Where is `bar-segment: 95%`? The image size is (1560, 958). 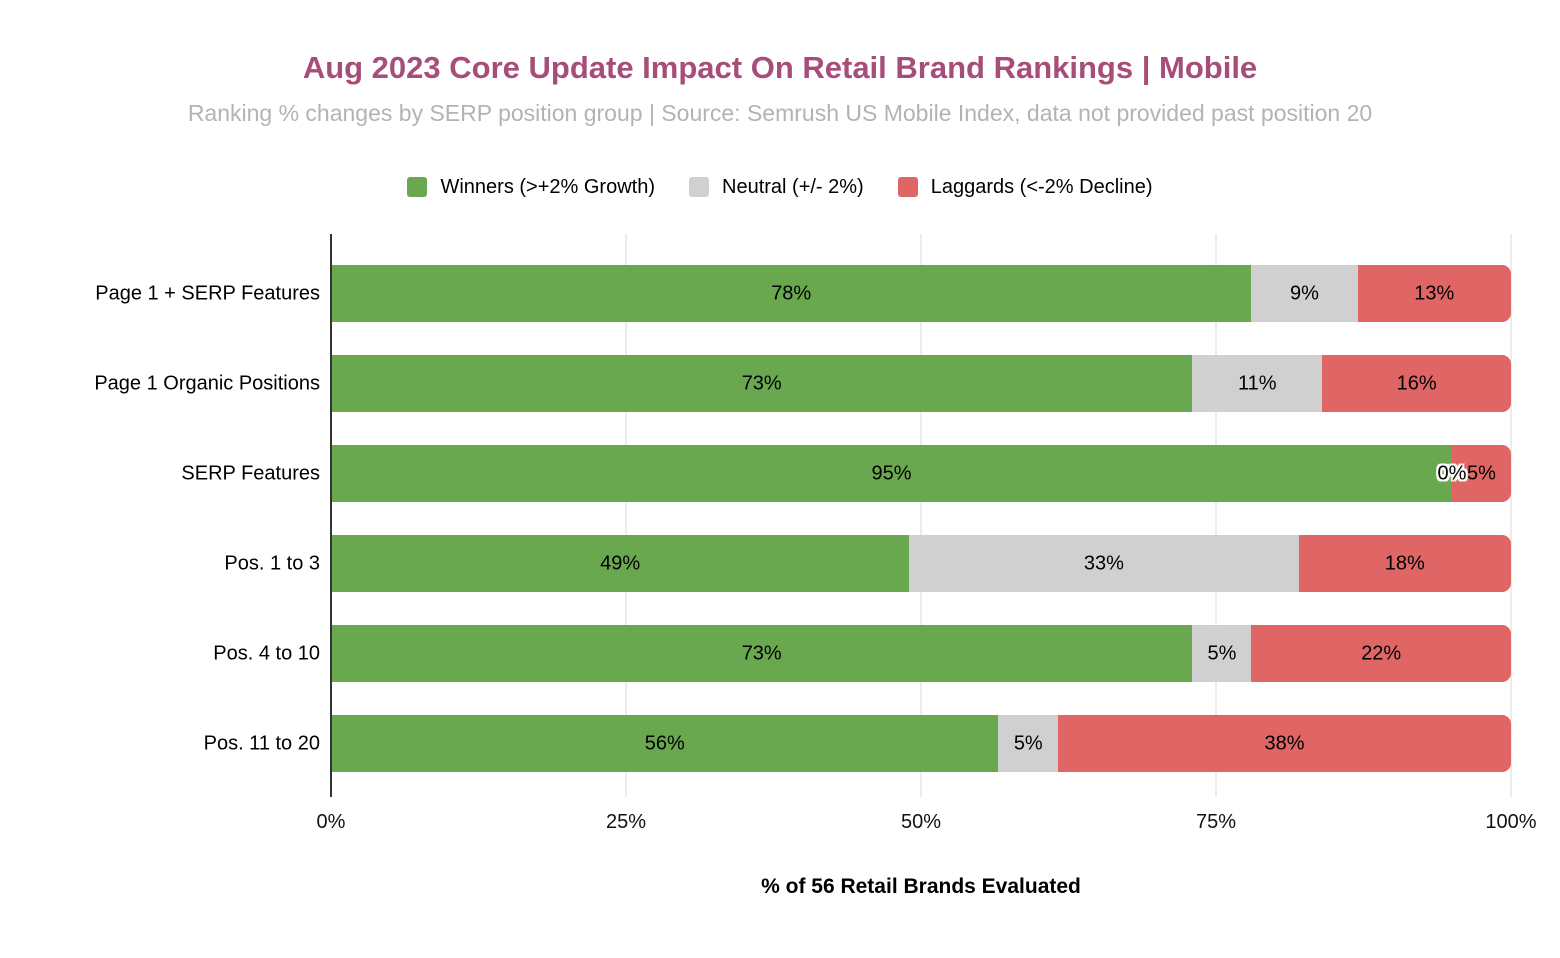 bar-segment: 95% is located at coordinates (891, 474).